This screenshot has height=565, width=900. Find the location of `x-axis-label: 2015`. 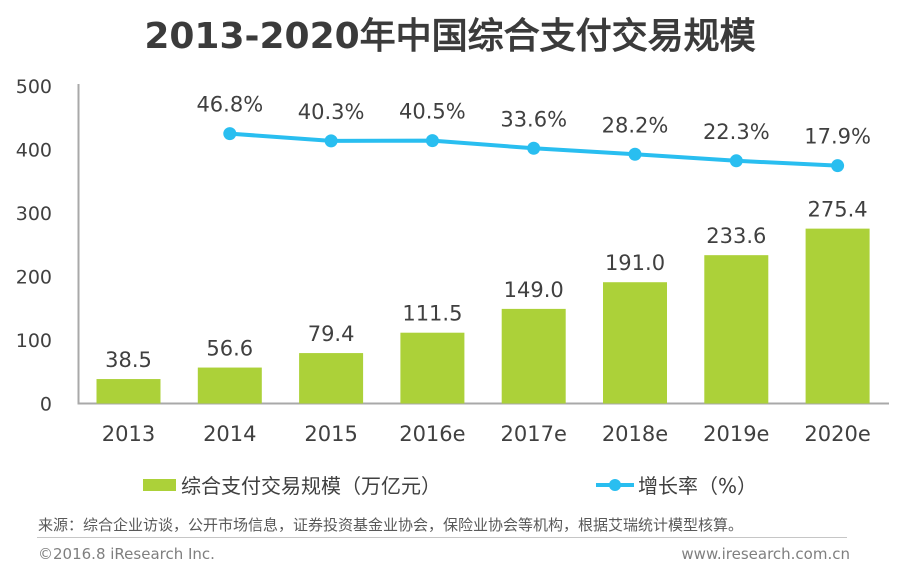

x-axis-label: 2015 is located at coordinates (330, 434).